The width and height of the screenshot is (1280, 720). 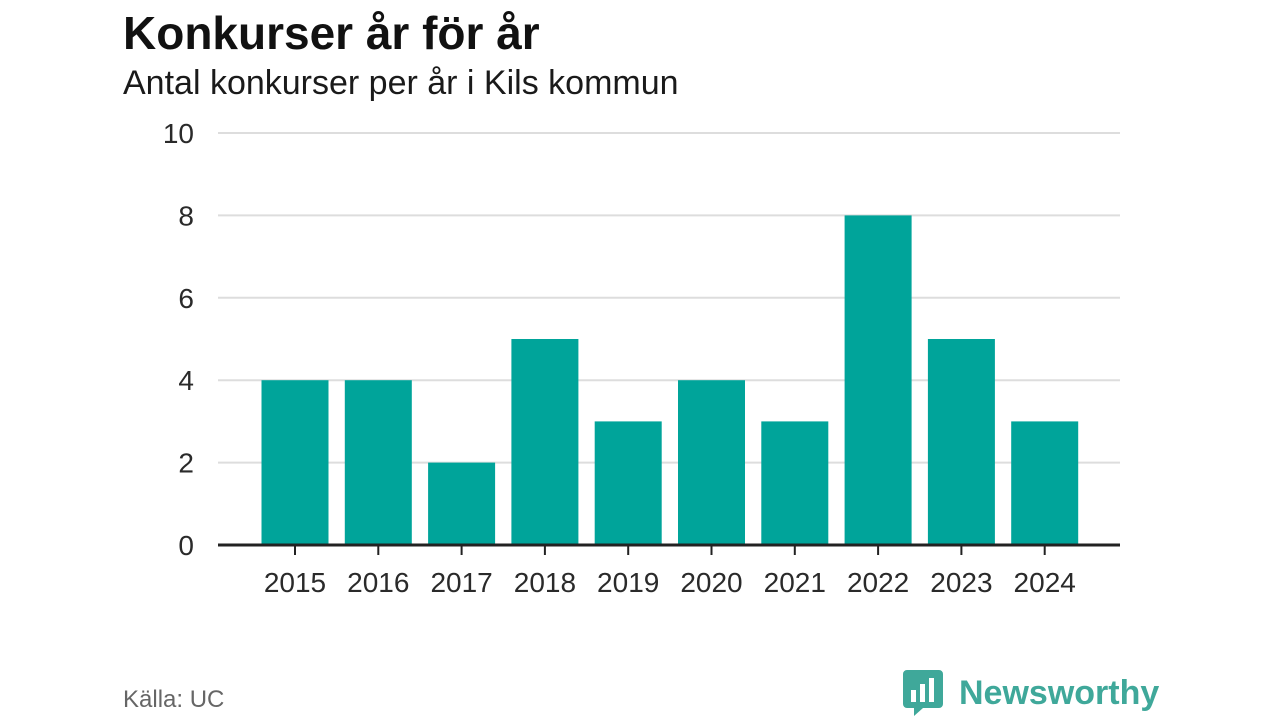 What do you see at coordinates (186, 215) in the screenshot?
I see `y-tick-label: 8` at bounding box center [186, 215].